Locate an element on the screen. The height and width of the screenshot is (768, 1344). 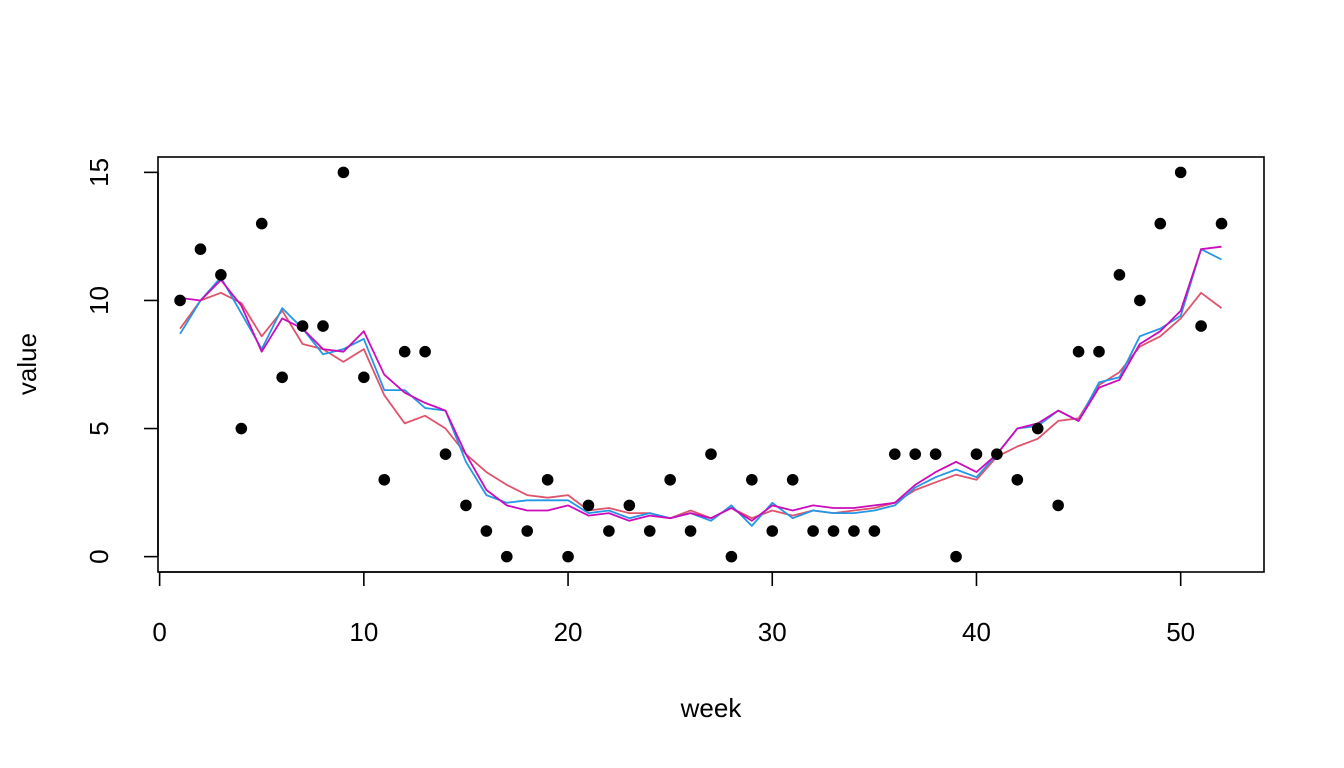
x-tick-label: 0 is located at coordinates (159, 632).